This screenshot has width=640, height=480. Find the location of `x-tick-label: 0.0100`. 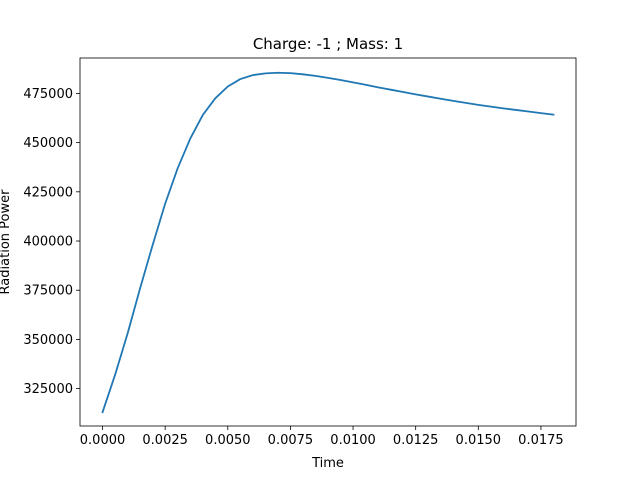

x-tick-label: 0.0100 is located at coordinates (353, 440).